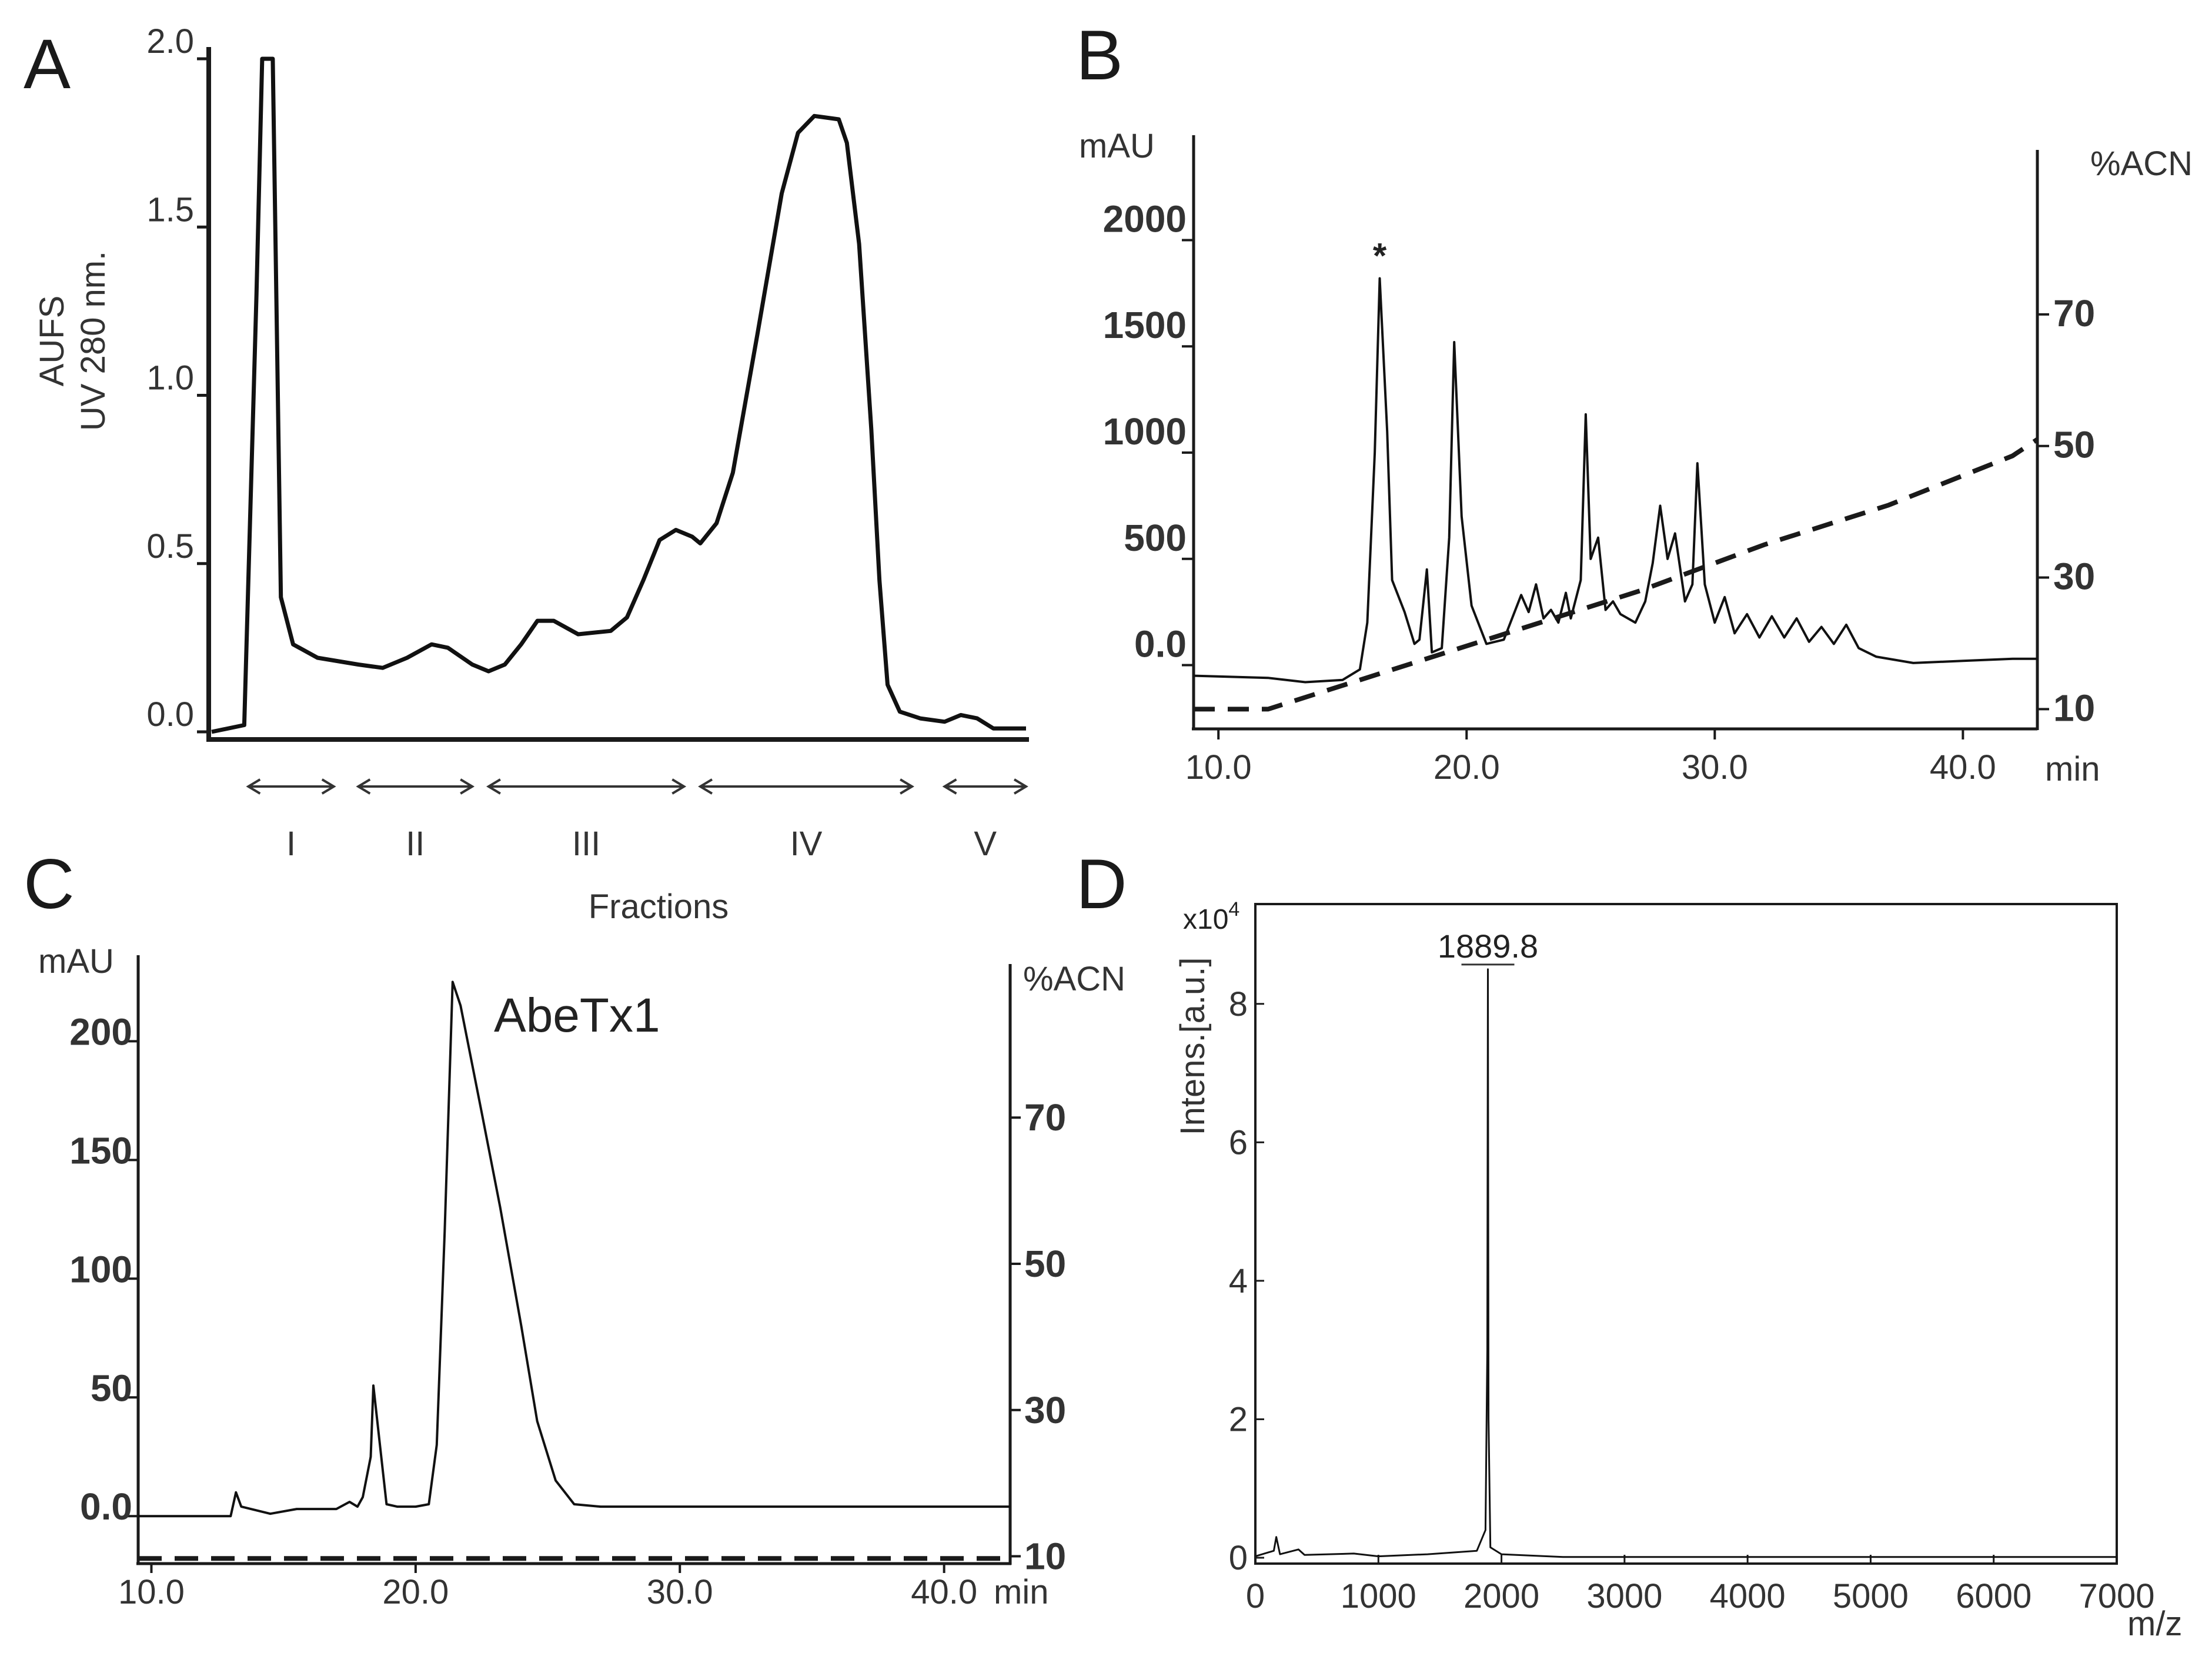 The height and width of the screenshot is (1660, 2212). Describe the element at coordinates (806, 844) in the screenshot. I see `a-fraction-label: IV` at that location.